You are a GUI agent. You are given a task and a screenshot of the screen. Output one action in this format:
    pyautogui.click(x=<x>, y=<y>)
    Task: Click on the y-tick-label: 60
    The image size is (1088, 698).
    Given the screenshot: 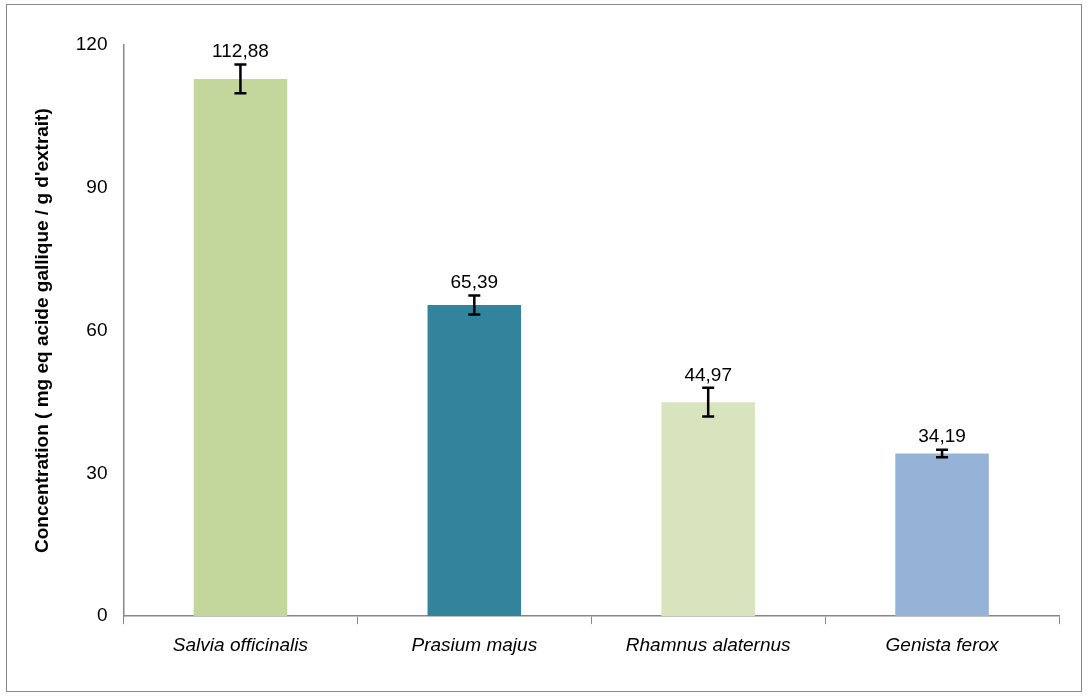 What is the action you would take?
    pyautogui.click(x=97, y=329)
    